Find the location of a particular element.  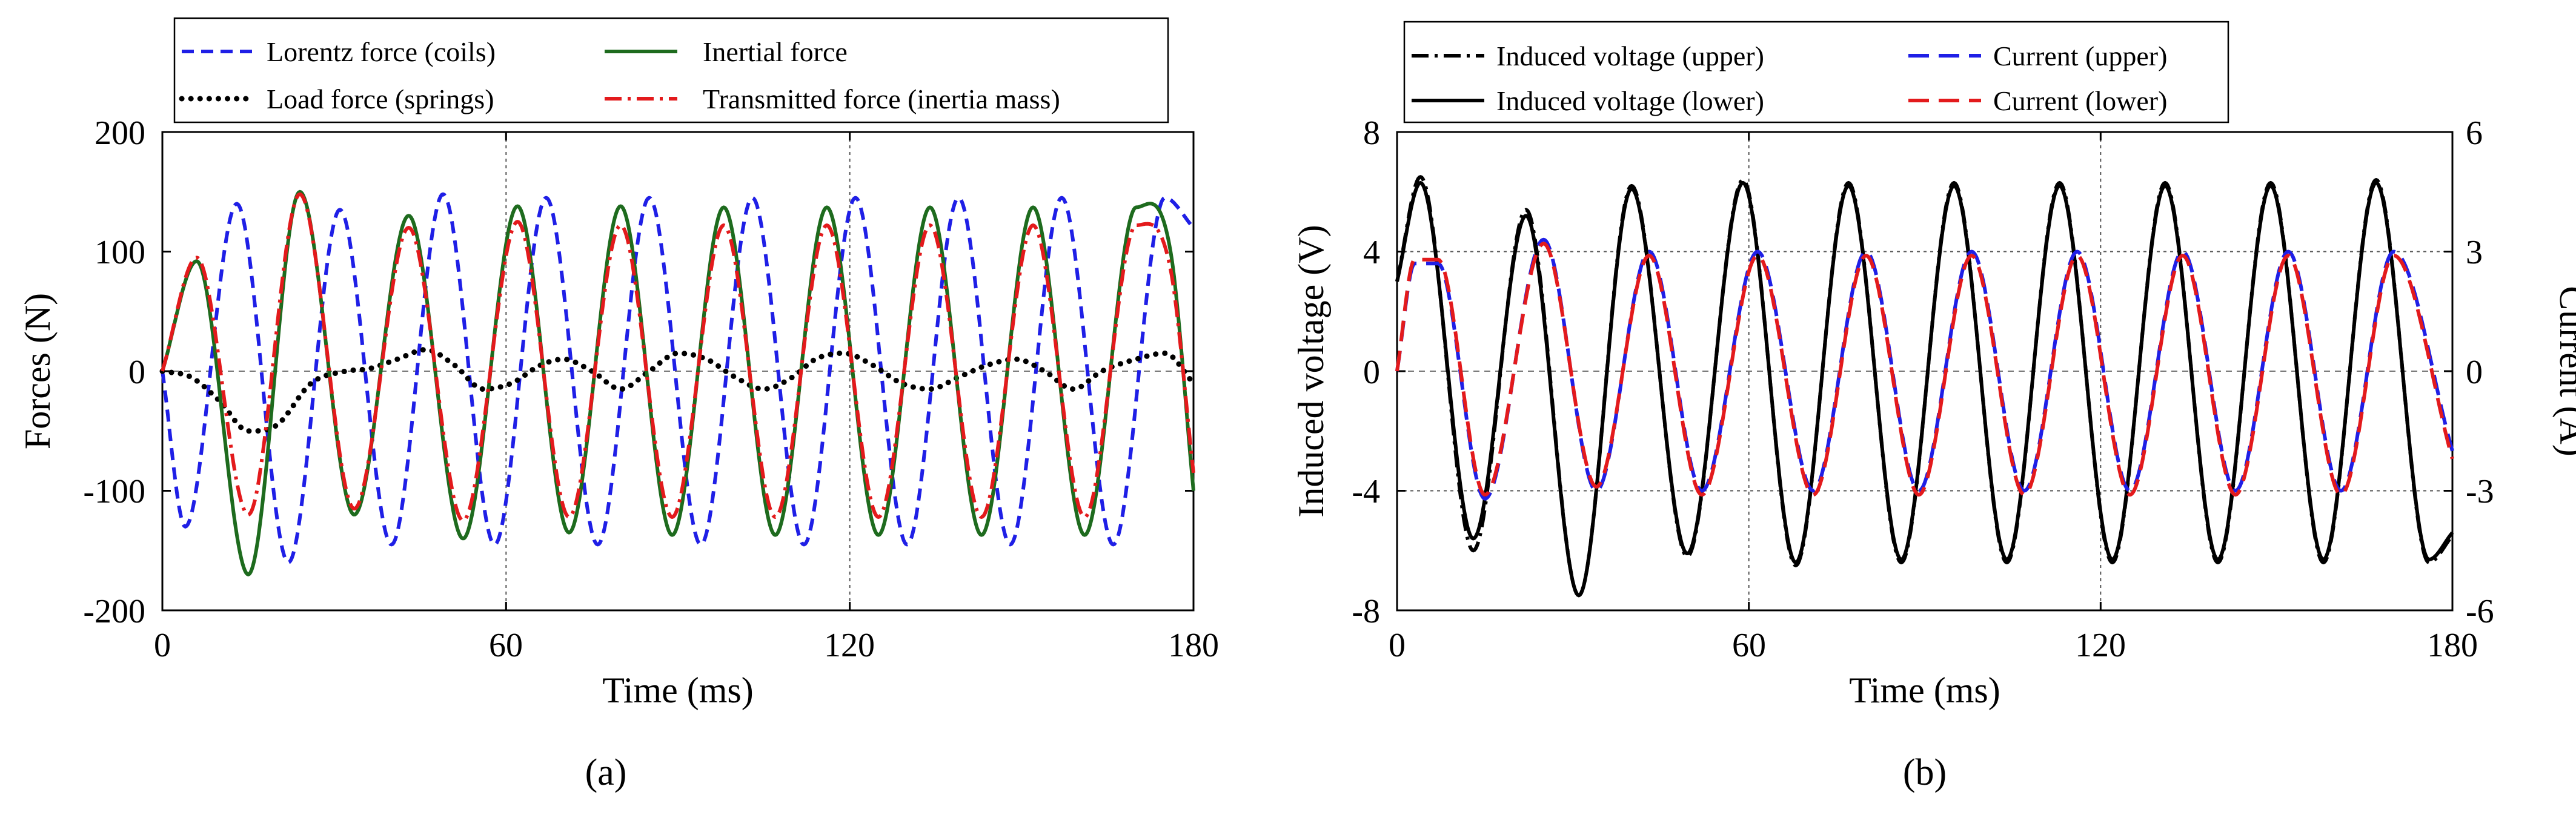

series-line-current-lower is located at coordinates (1924, 369).